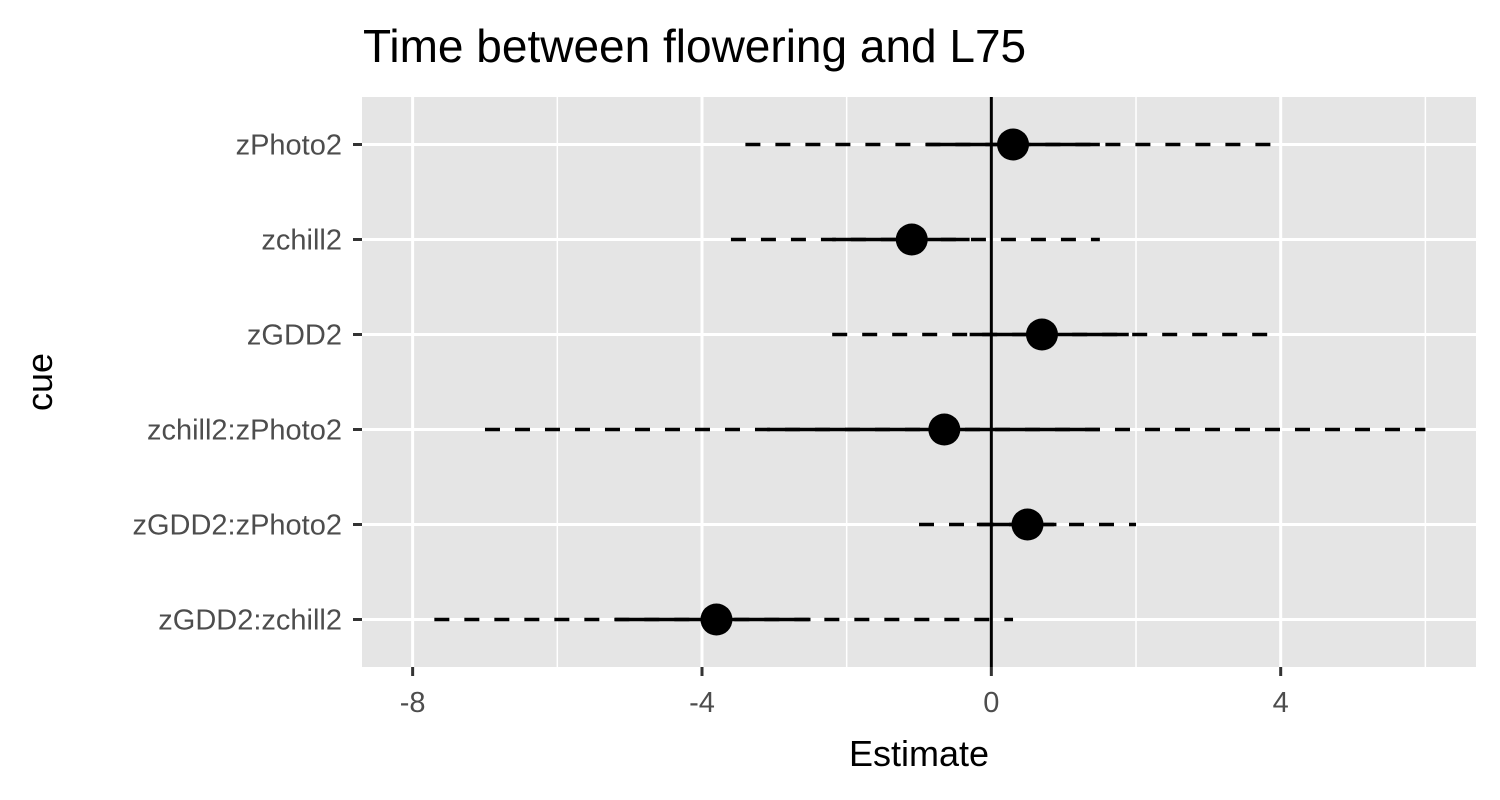  Describe the element at coordinates (39, 382) in the screenshot. I see `y-axis-title: cue` at that location.